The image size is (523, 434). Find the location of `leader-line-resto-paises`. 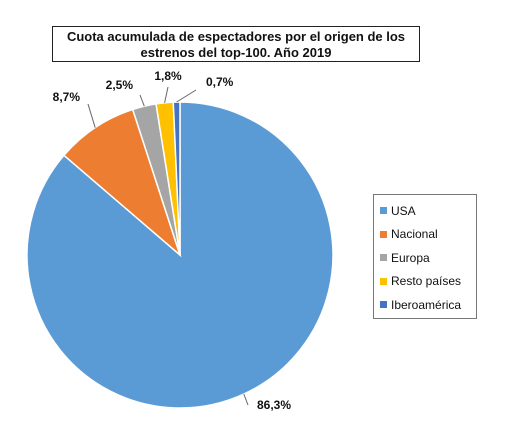

leader-line-resto-paises is located at coordinates (166, 94).